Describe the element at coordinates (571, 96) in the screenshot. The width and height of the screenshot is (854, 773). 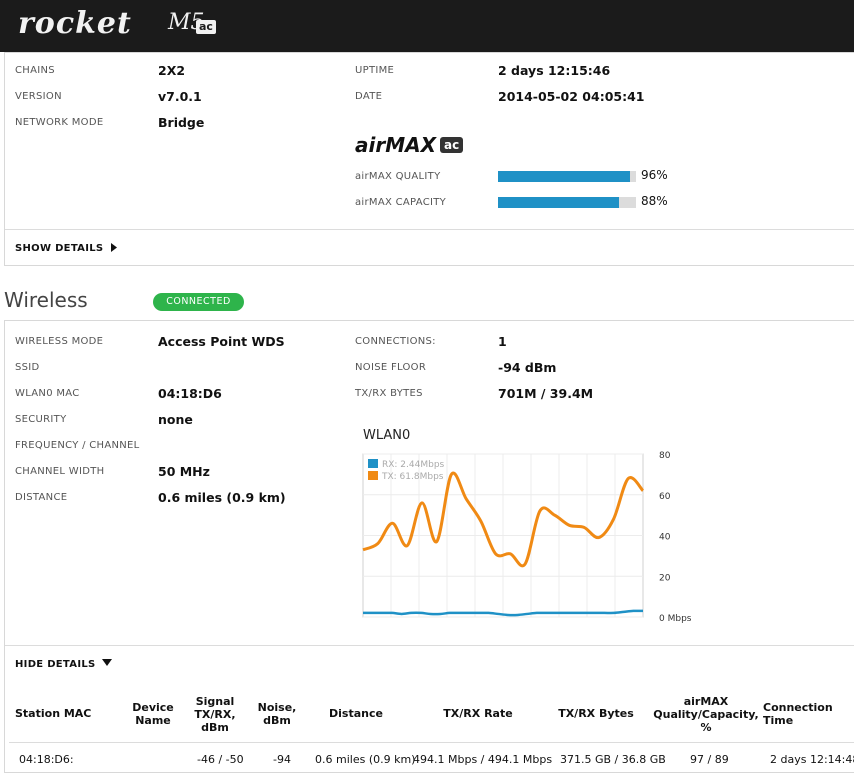
I see `date-value: 2014-05-02 04:05:41` at that location.